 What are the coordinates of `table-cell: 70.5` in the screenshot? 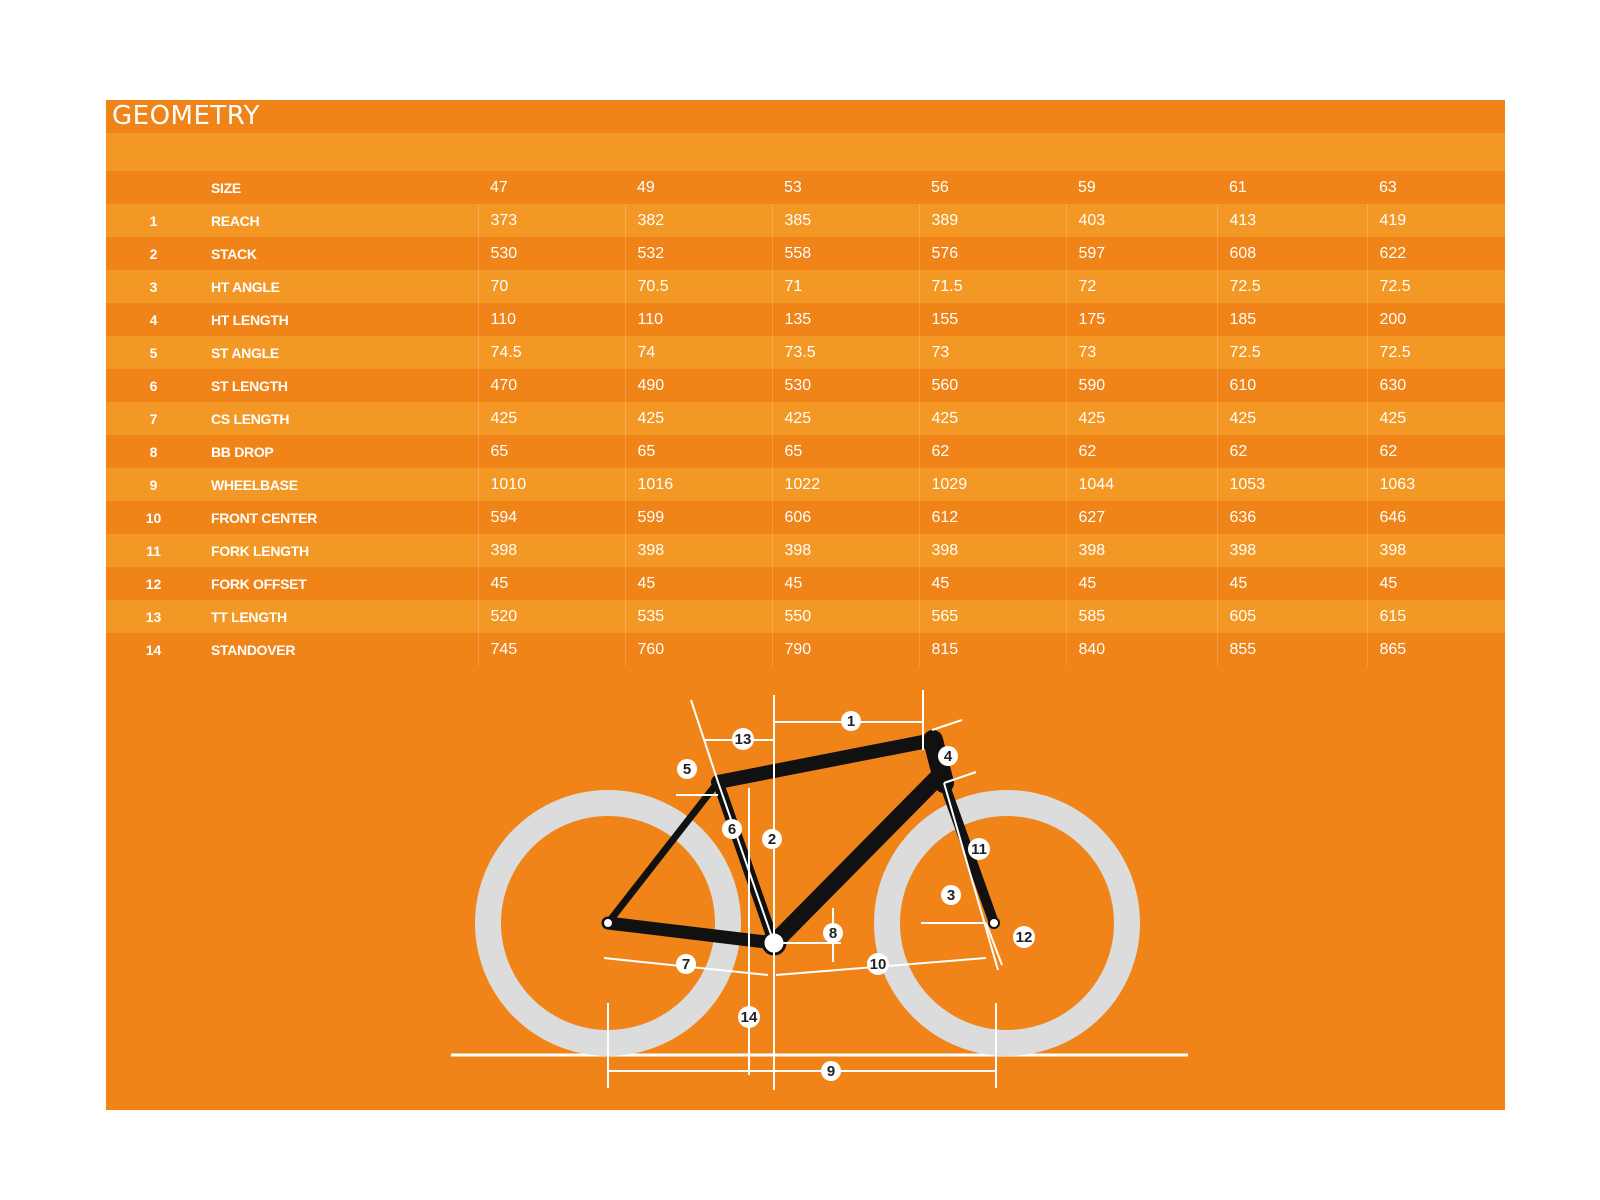 It's located at (698, 286).